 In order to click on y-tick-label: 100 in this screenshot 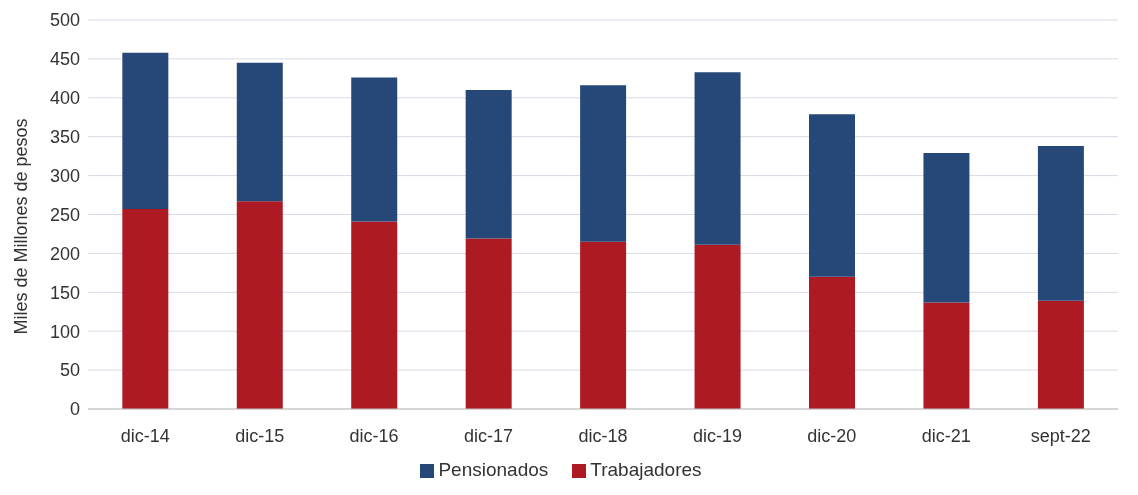, I will do `click(64, 331)`.